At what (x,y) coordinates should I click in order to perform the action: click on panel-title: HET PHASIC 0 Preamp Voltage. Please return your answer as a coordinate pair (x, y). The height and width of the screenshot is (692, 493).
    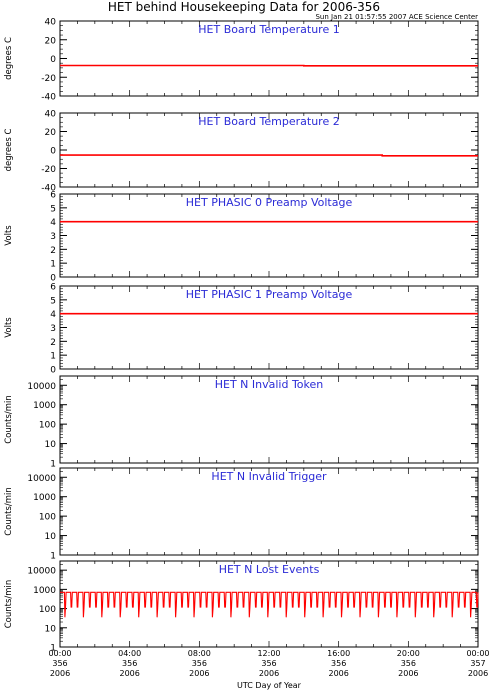
    Looking at the image, I should click on (269, 202).